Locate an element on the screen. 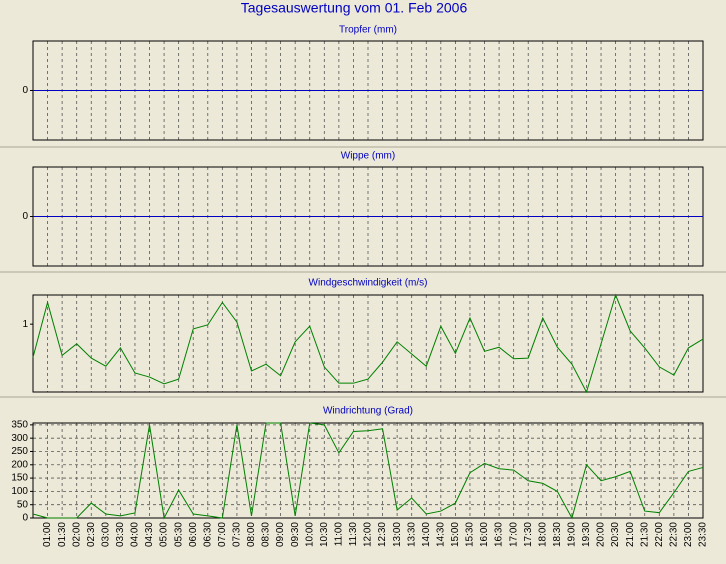 Image resolution: width=726 pixels, height=564 pixels. x-tick-label: 19:00 is located at coordinates (572, 534).